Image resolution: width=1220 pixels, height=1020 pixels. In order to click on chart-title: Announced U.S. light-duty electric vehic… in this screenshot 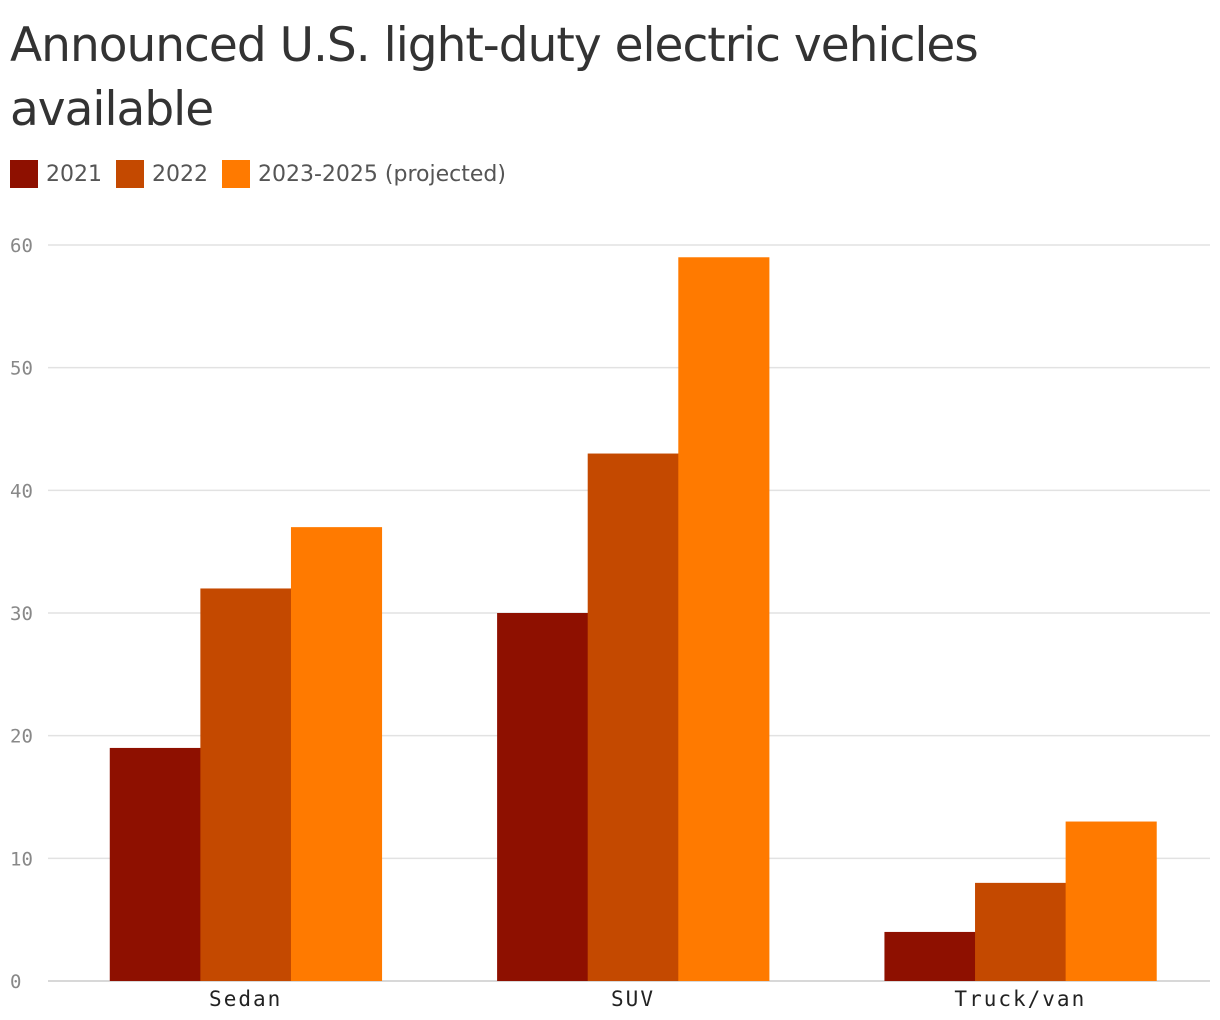, I will do `click(494, 77)`.